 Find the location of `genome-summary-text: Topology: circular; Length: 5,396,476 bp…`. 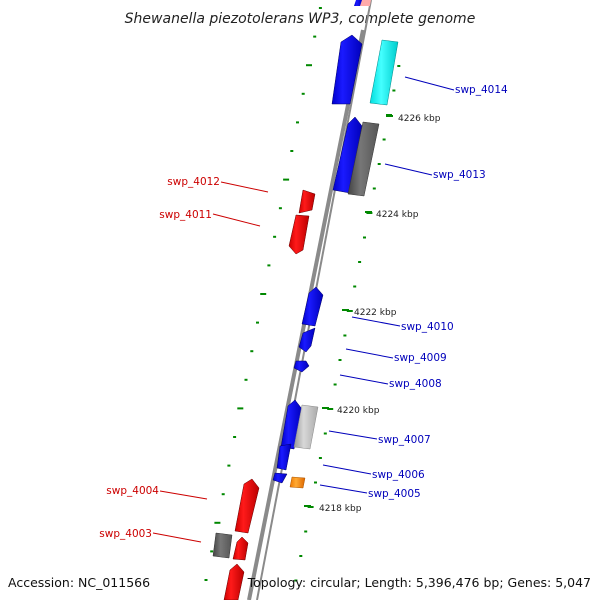

genome-summary-text: Topology: circular; Length: 5,396,476 bp… is located at coordinates (419, 582).